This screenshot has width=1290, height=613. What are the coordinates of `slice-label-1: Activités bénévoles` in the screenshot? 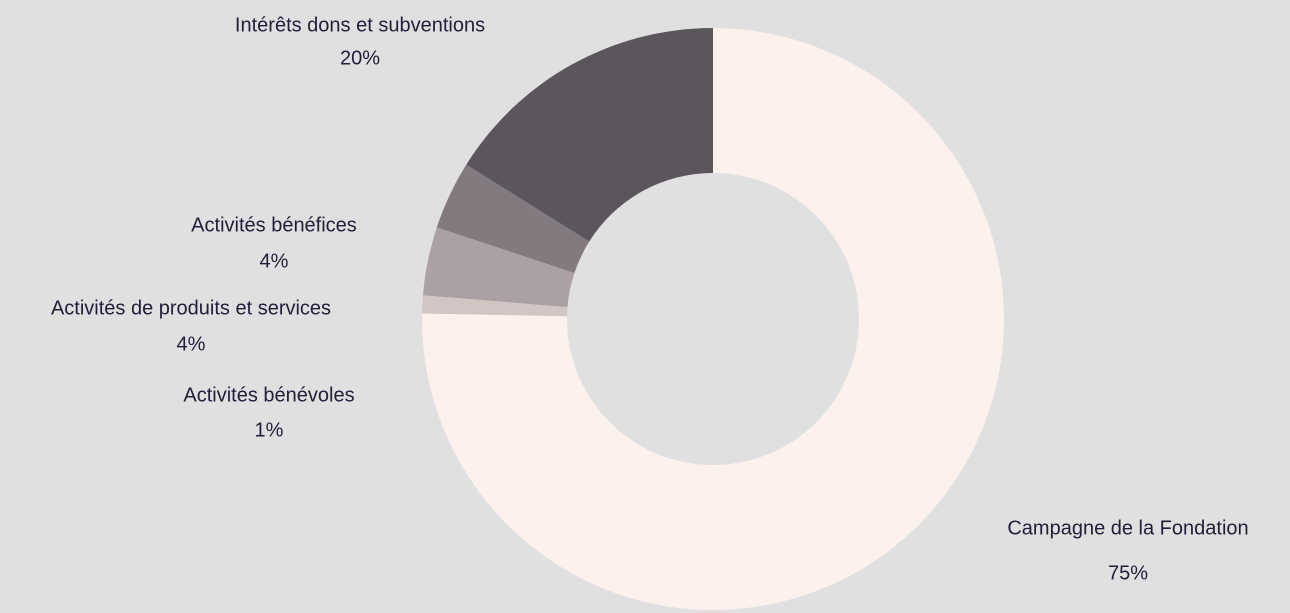 It's located at (268, 395).